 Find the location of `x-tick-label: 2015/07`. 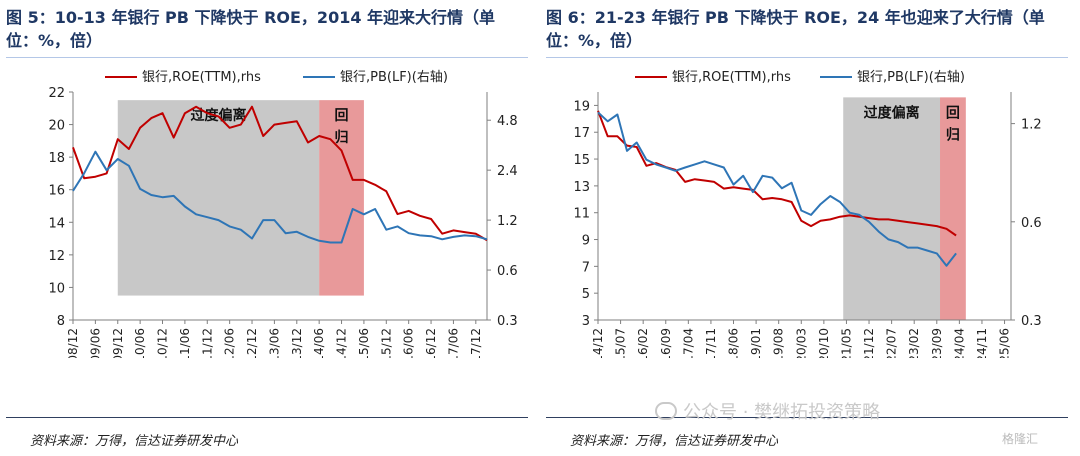

x-tick-label: 2015/07 is located at coordinates (621, 343).